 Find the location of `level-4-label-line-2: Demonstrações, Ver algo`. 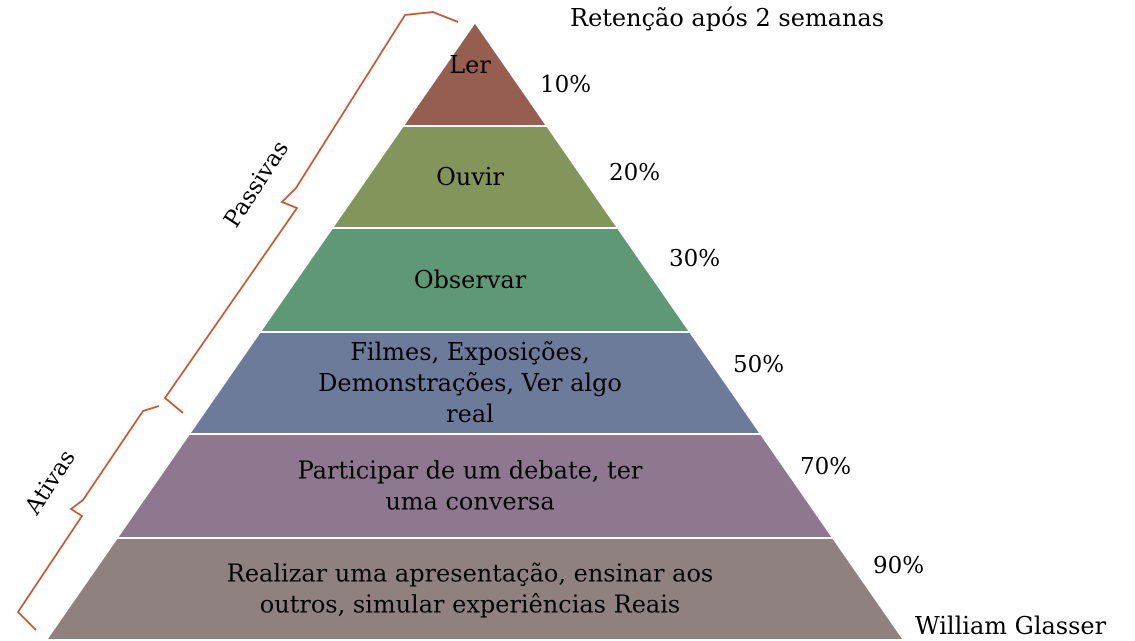

level-4-label-line-2: Demonstrações, Ver algo is located at coordinates (470, 383).